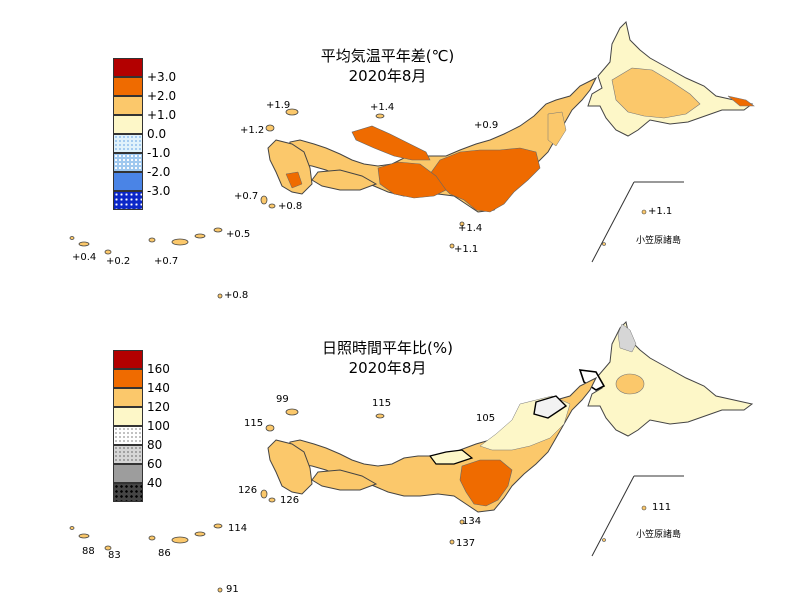  I want to click on sunshine-title: 日照時間平年比(%) 2020年8月, so click(387, 358).